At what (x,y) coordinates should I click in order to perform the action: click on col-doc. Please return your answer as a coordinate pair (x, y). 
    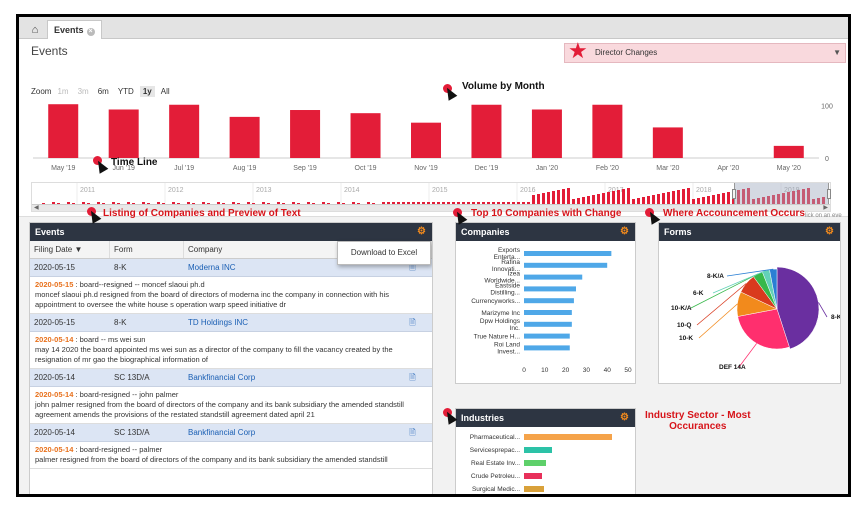
    Looking at the image, I should click on (410, 249).